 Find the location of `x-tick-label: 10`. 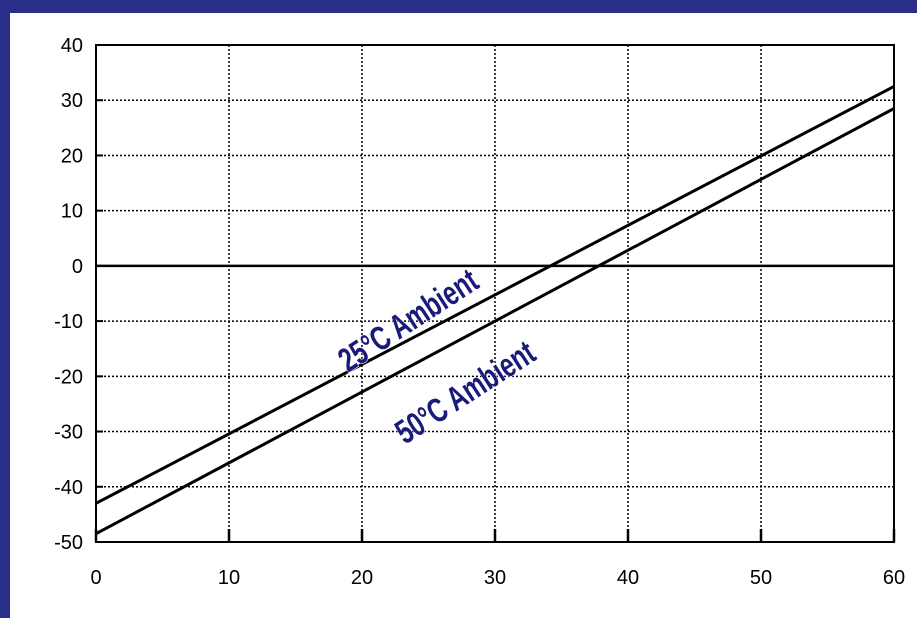

x-tick-label: 10 is located at coordinates (229, 578).